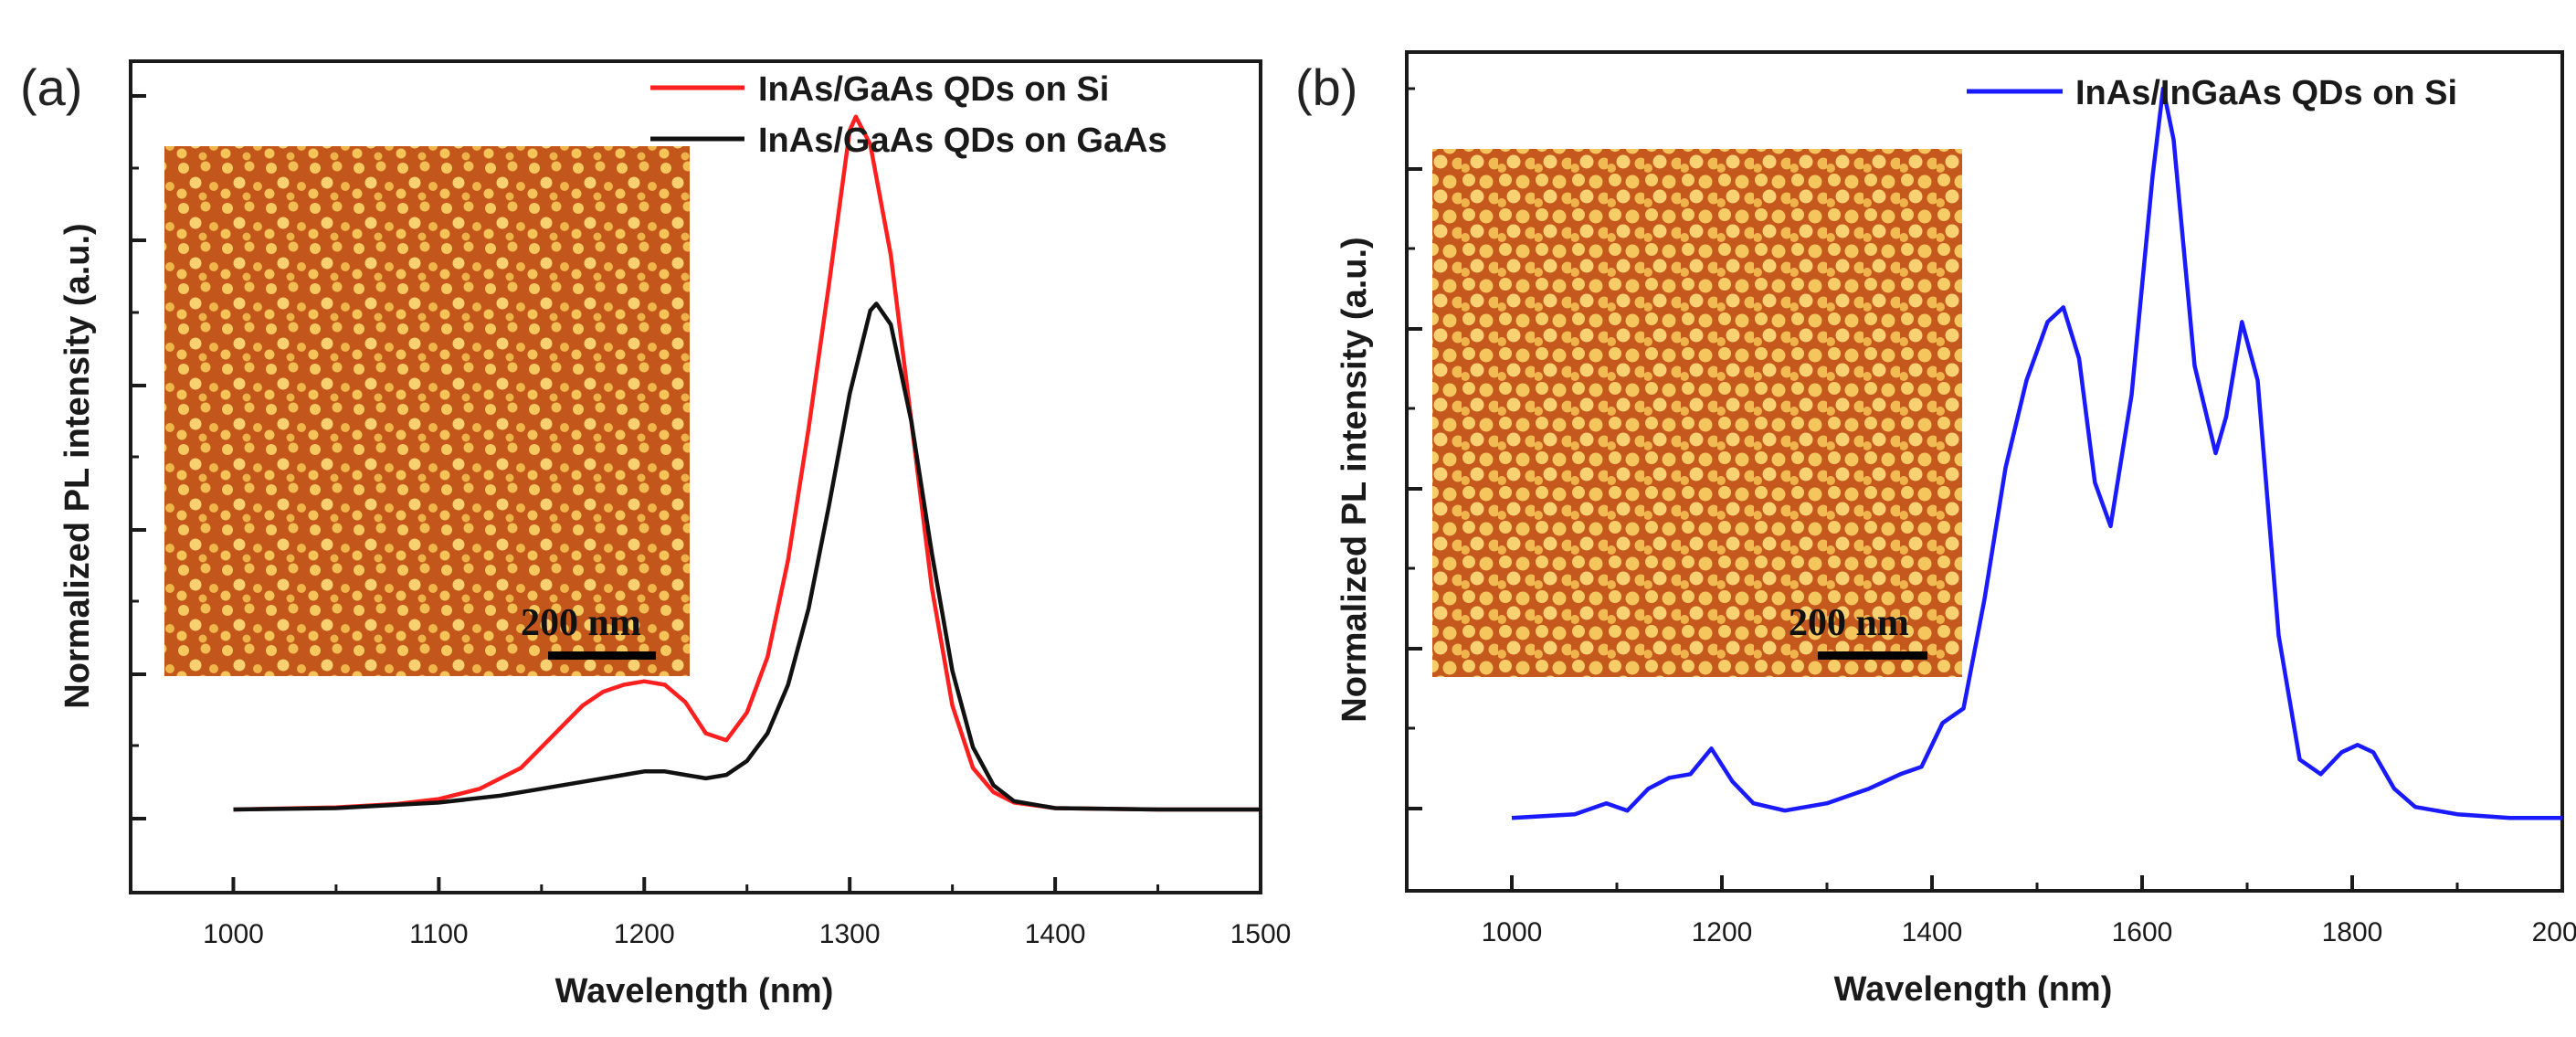  I want to click on panel-b-x-ticks: 1000 1200 1400 1600 1800 2000, so click(2029, 911).